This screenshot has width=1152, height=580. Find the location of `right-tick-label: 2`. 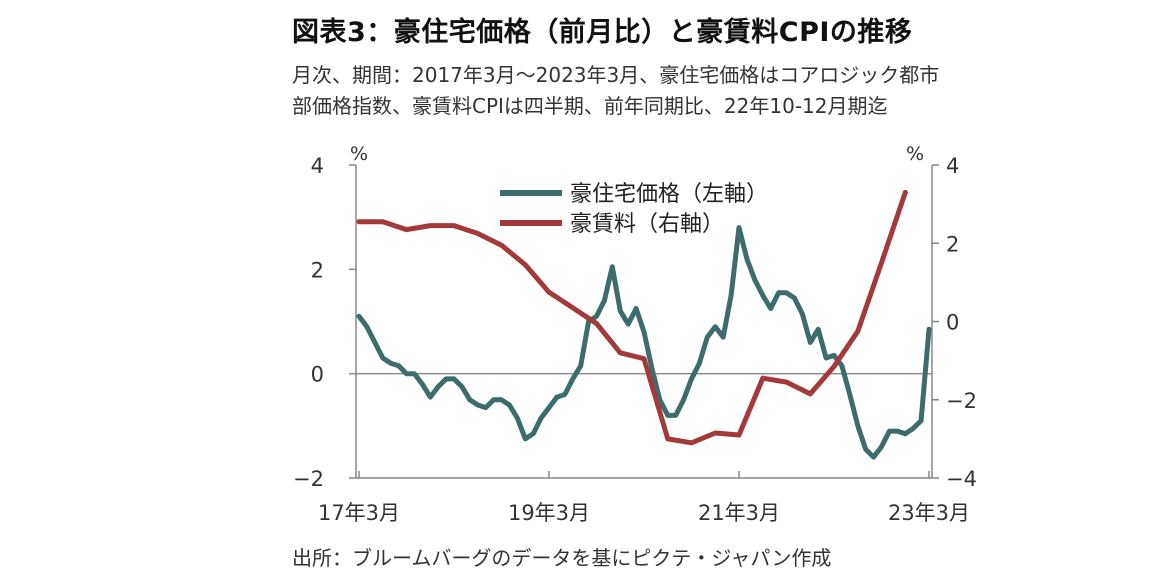

right-tick-label: 2 is located at coordinates (952, 244).